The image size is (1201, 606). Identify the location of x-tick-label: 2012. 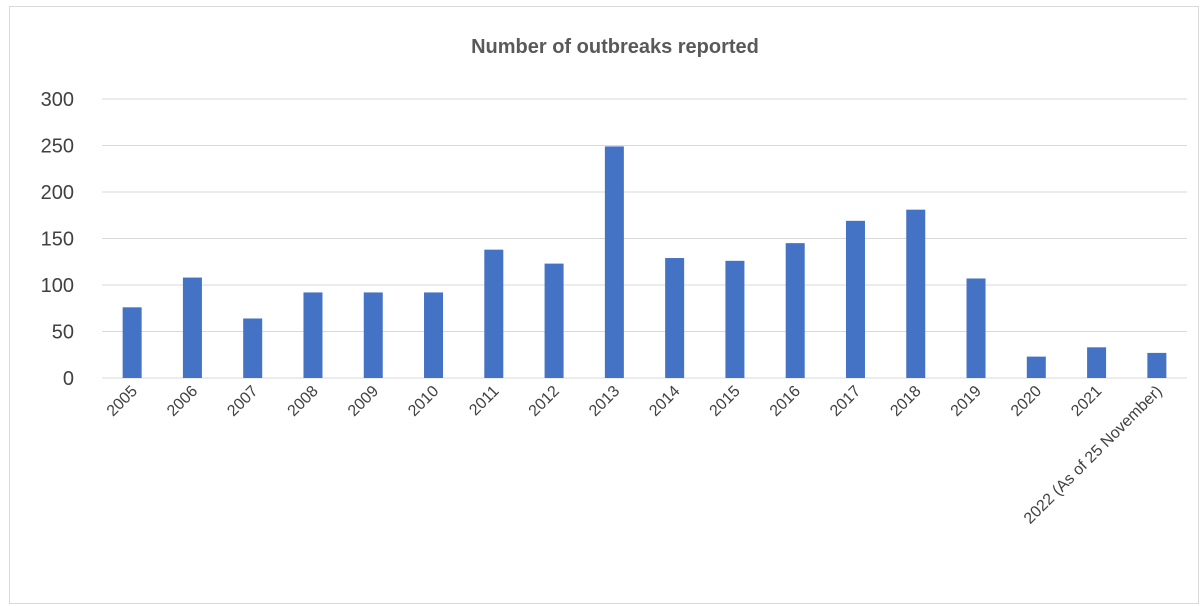
(544, 401).